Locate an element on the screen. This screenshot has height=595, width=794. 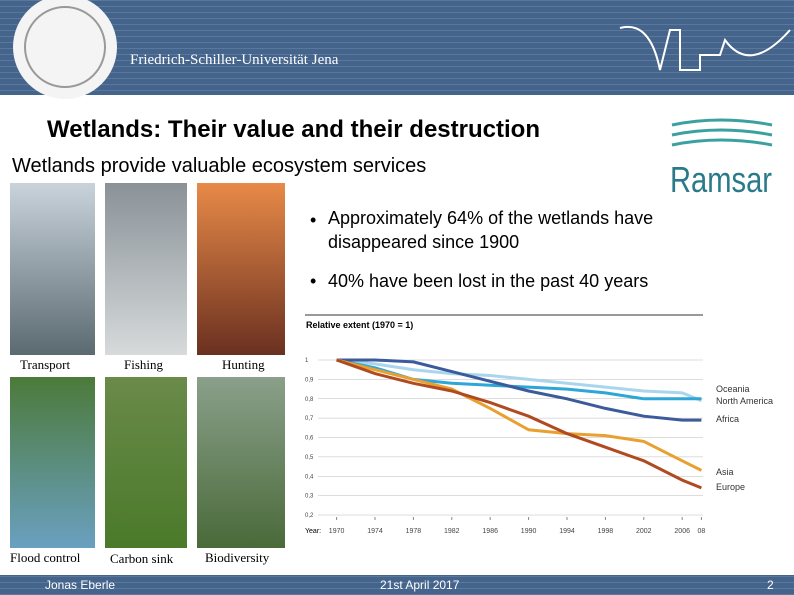
bullet: 40% have been lost in the past 40 years is located at coordinates (488, 281).